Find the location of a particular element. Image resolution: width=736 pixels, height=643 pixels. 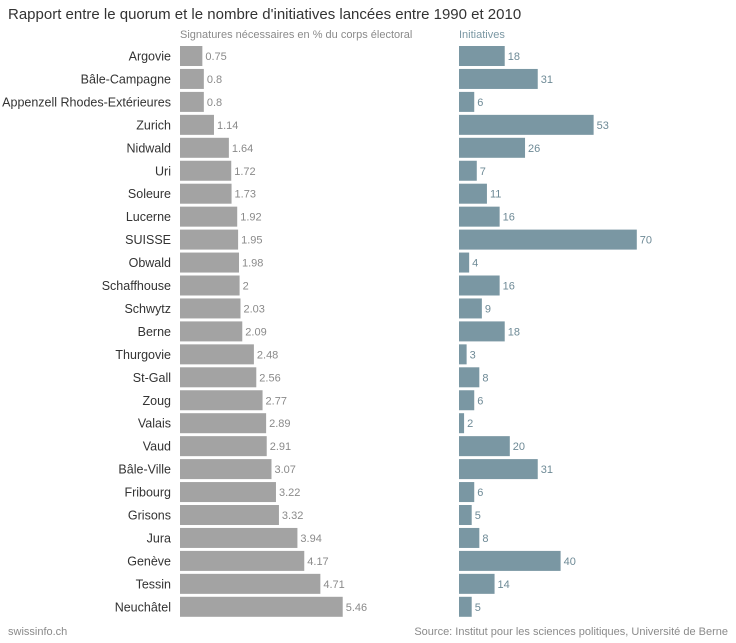

quorum-bar-zoug is located at coordinates (221, 400).